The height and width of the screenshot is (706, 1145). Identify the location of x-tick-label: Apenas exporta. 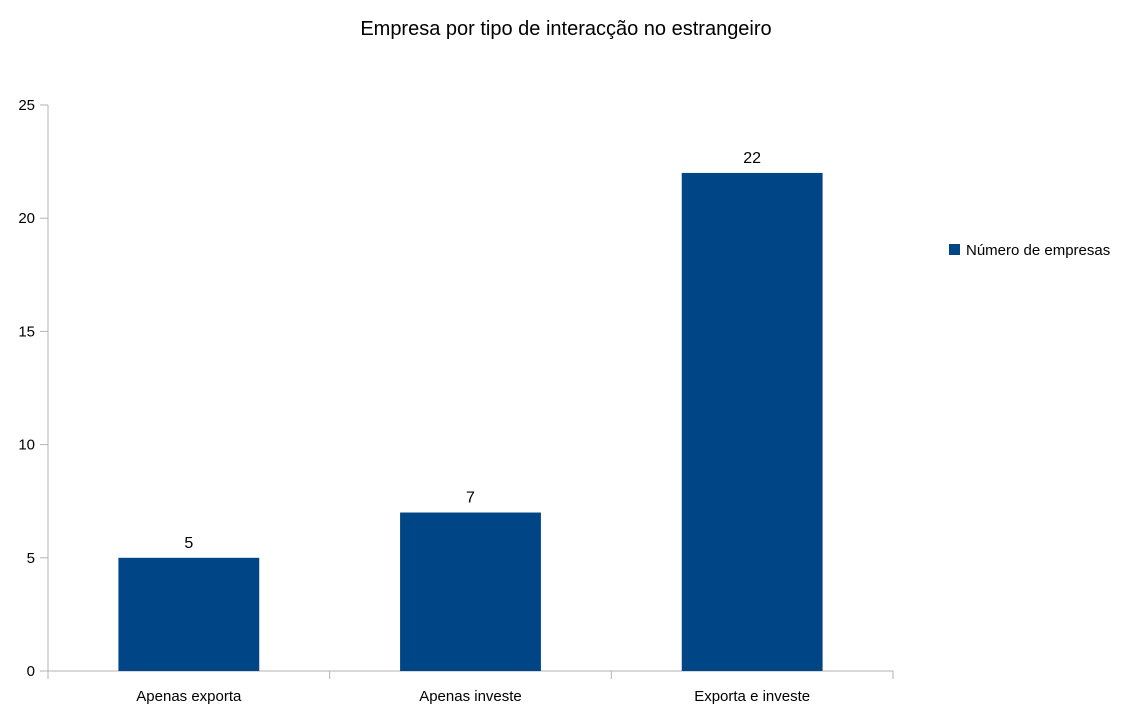
(189, 696).